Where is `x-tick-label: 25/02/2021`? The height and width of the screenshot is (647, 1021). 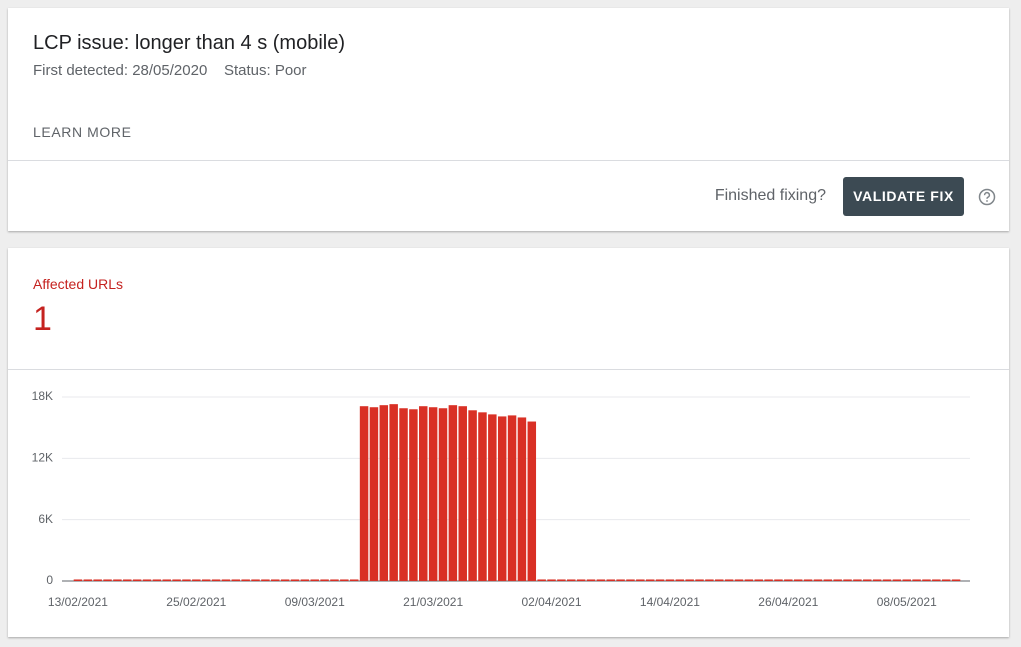 x-tick-label: 25/02/2021 is located at coordinates (196, 602).